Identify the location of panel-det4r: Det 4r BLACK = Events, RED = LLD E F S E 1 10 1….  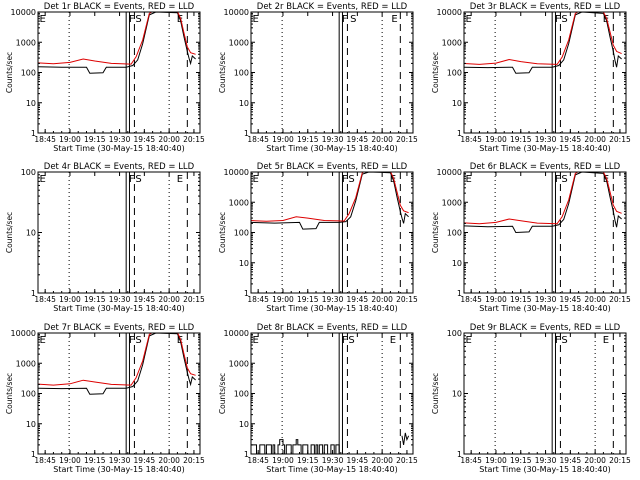
(105, 237).